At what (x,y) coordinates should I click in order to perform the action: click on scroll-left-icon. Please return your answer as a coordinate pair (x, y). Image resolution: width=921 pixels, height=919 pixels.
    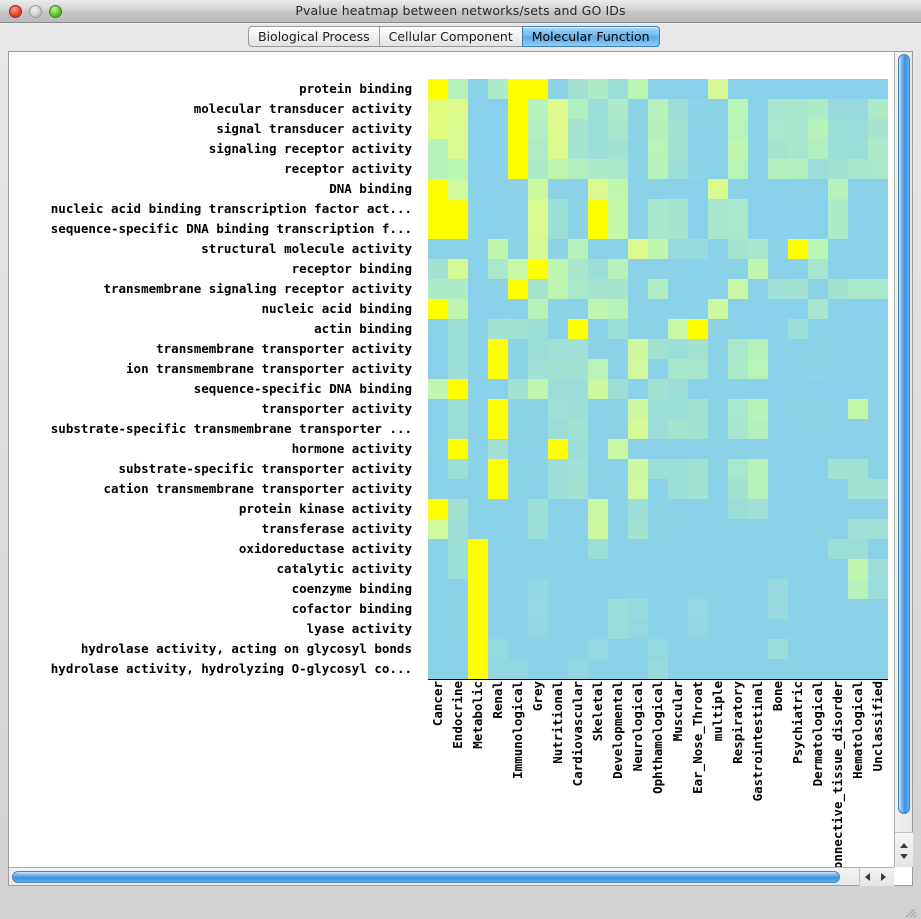
    Looking at the image, I should click on (867, 877).